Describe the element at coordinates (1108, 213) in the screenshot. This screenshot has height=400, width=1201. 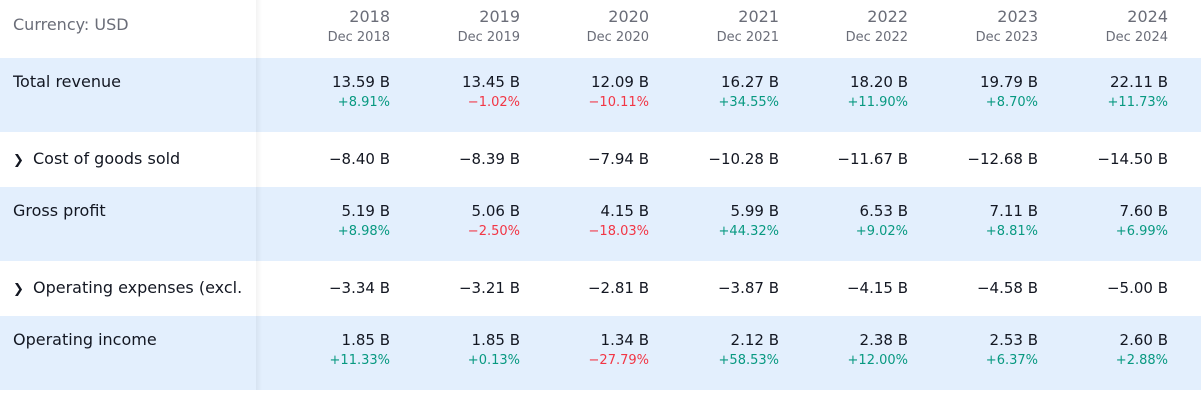
I see `value-cell: 7.60 B +6.99%` at that location.